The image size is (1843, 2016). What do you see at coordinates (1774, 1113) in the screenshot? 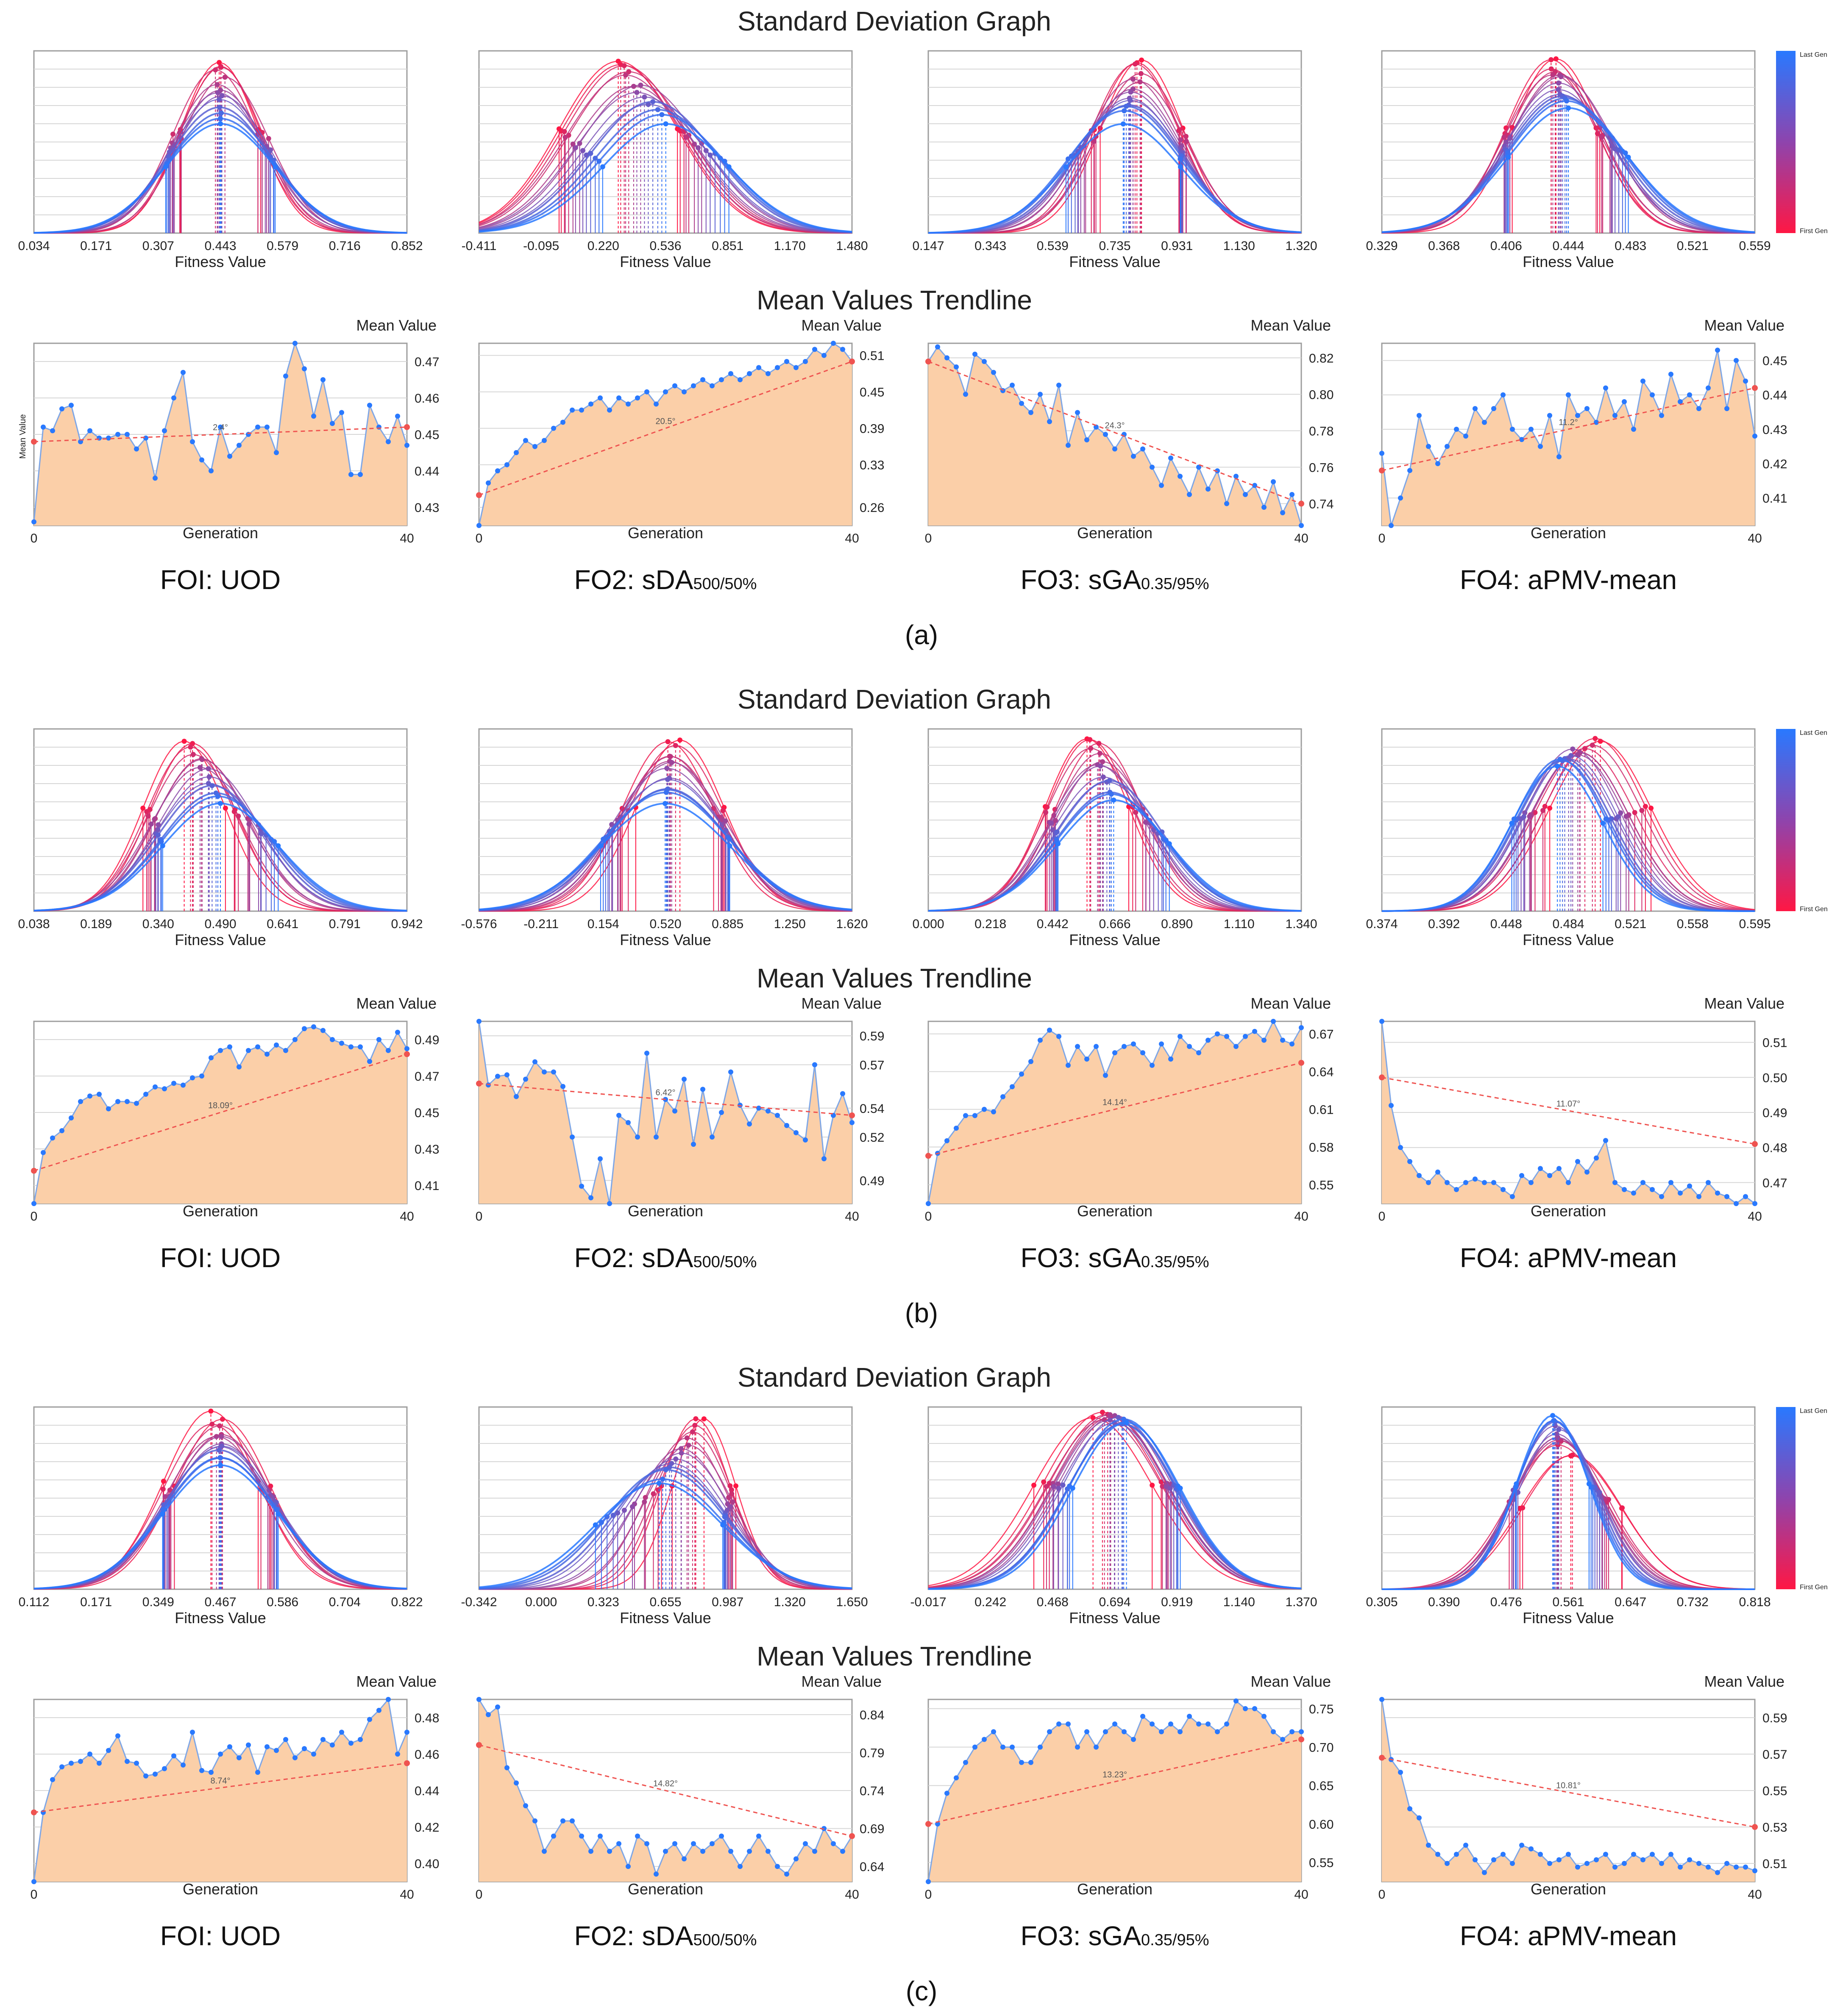
I see `trend-y-tick: 0.49` at bounding box center [1774, 1113].